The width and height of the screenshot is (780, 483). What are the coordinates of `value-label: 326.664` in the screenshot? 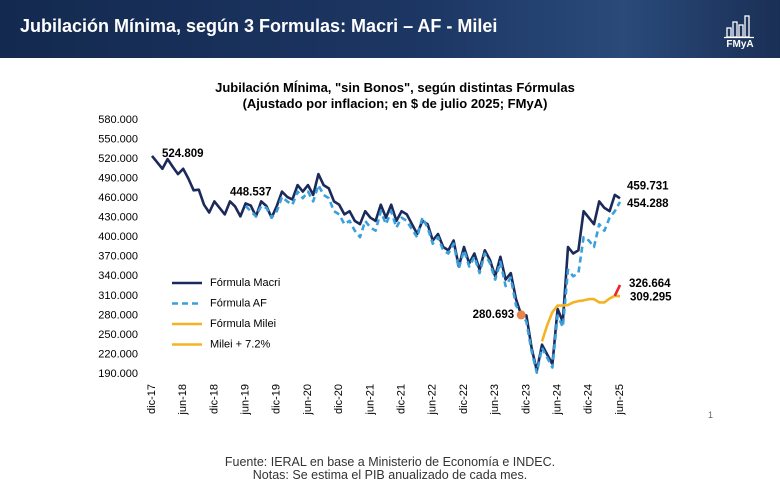 It's located at (650, 284).